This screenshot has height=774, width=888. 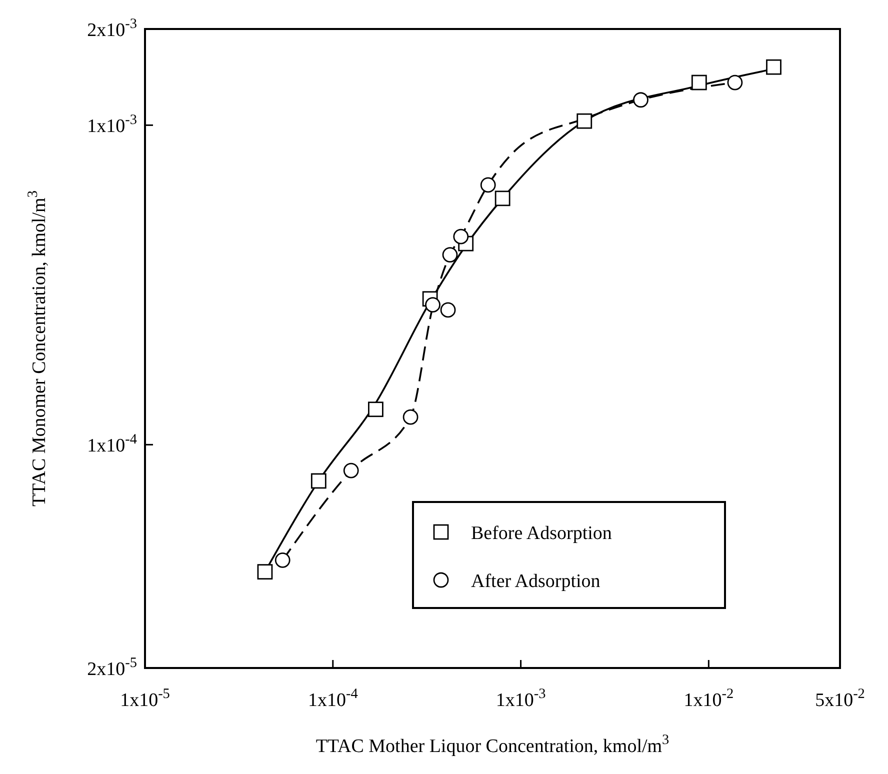 I want to click on x-tick-label: 1x10$^{-5}$, so click(x=145, y=698).